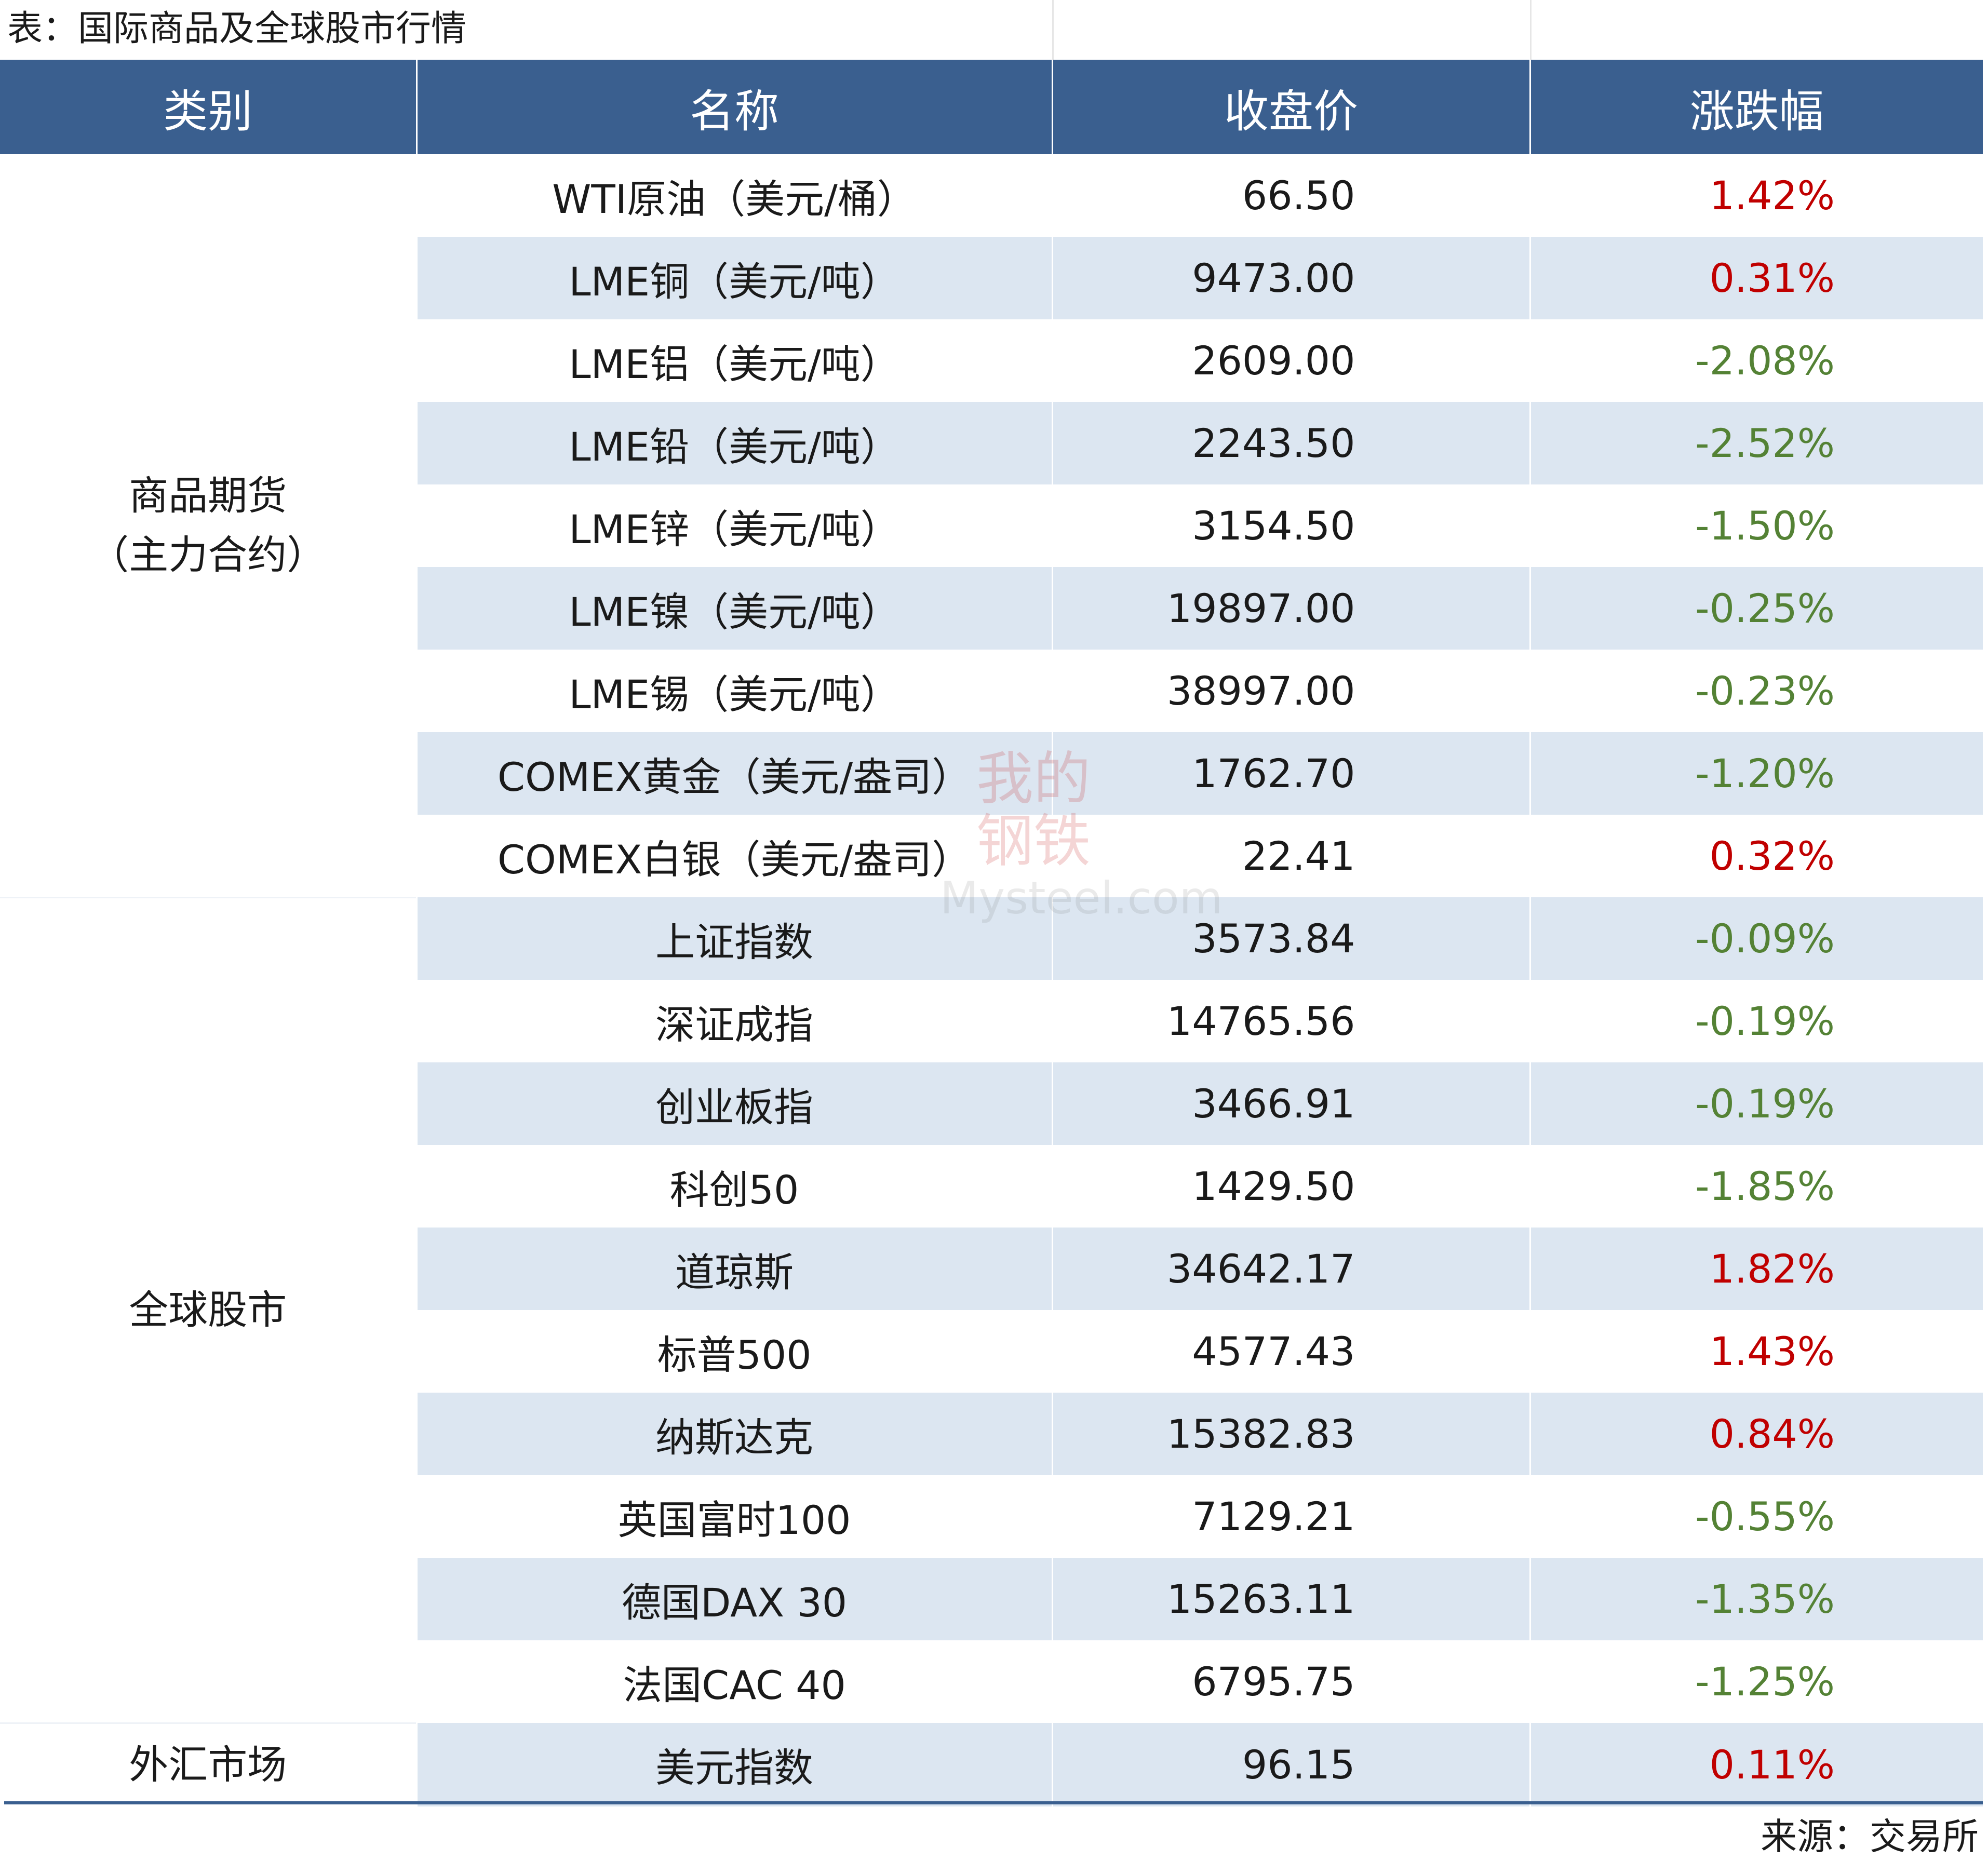 Image resolution: width=1988 pixels, height=1861 pixels. What do you see at coordinates (1756, 443) in the screenshot?
I see `change-cell: -2.52%` at bounding box center [1756, 443].